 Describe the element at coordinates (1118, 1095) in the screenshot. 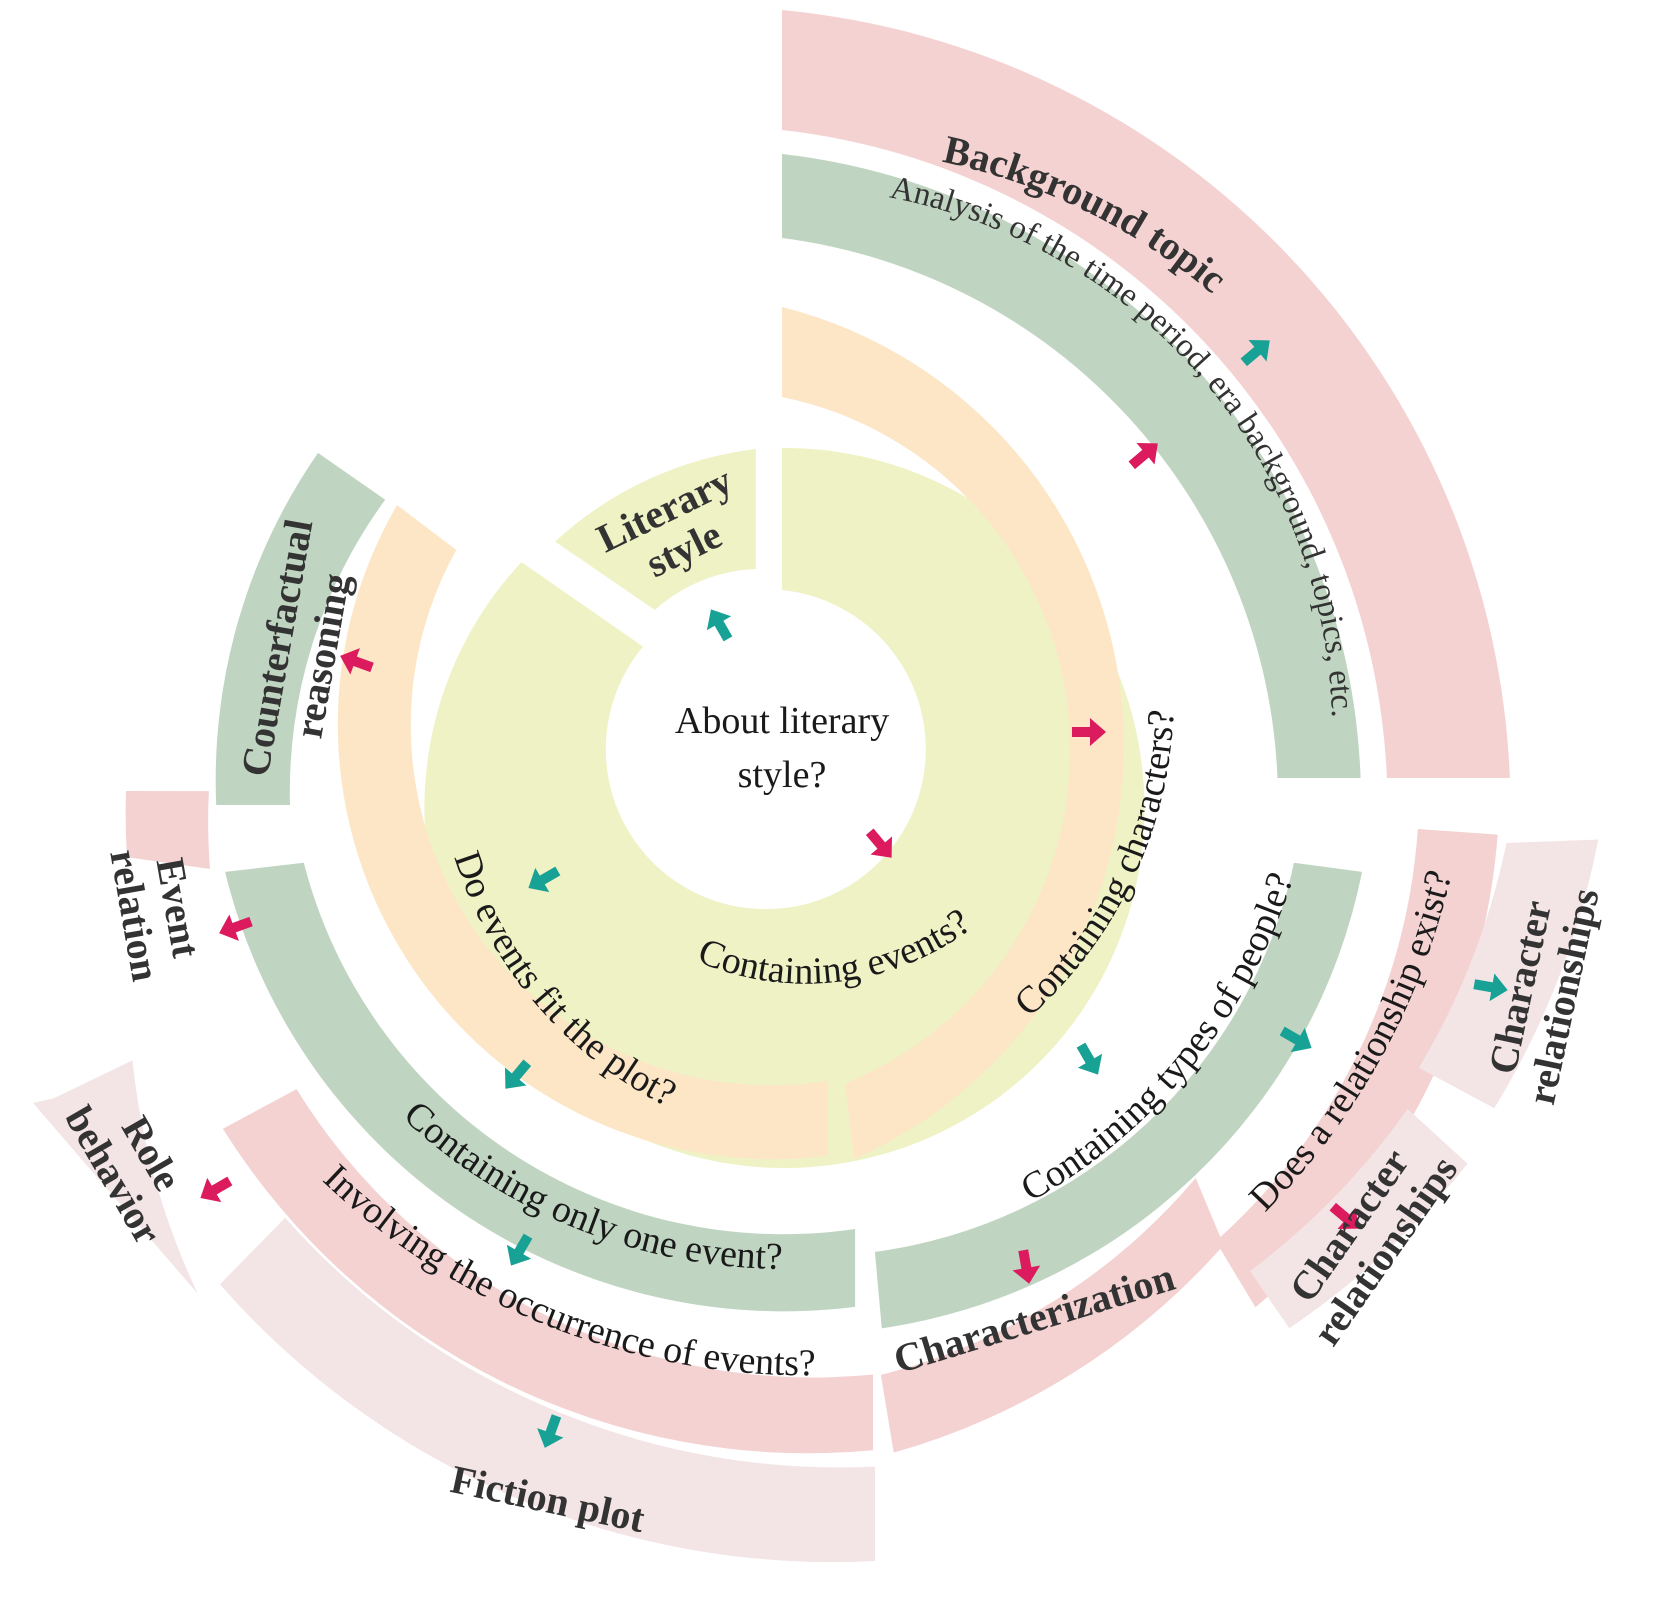

I see `sector-containing-types` at that location.